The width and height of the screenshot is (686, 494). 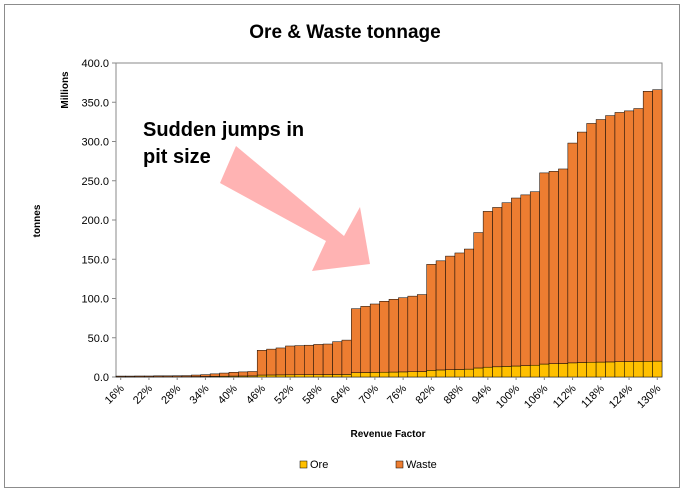 What do you see at coordinates (621, 396) in the screenshot?
I see `x-tick-label: 124%` at bounding box center [621, 396].